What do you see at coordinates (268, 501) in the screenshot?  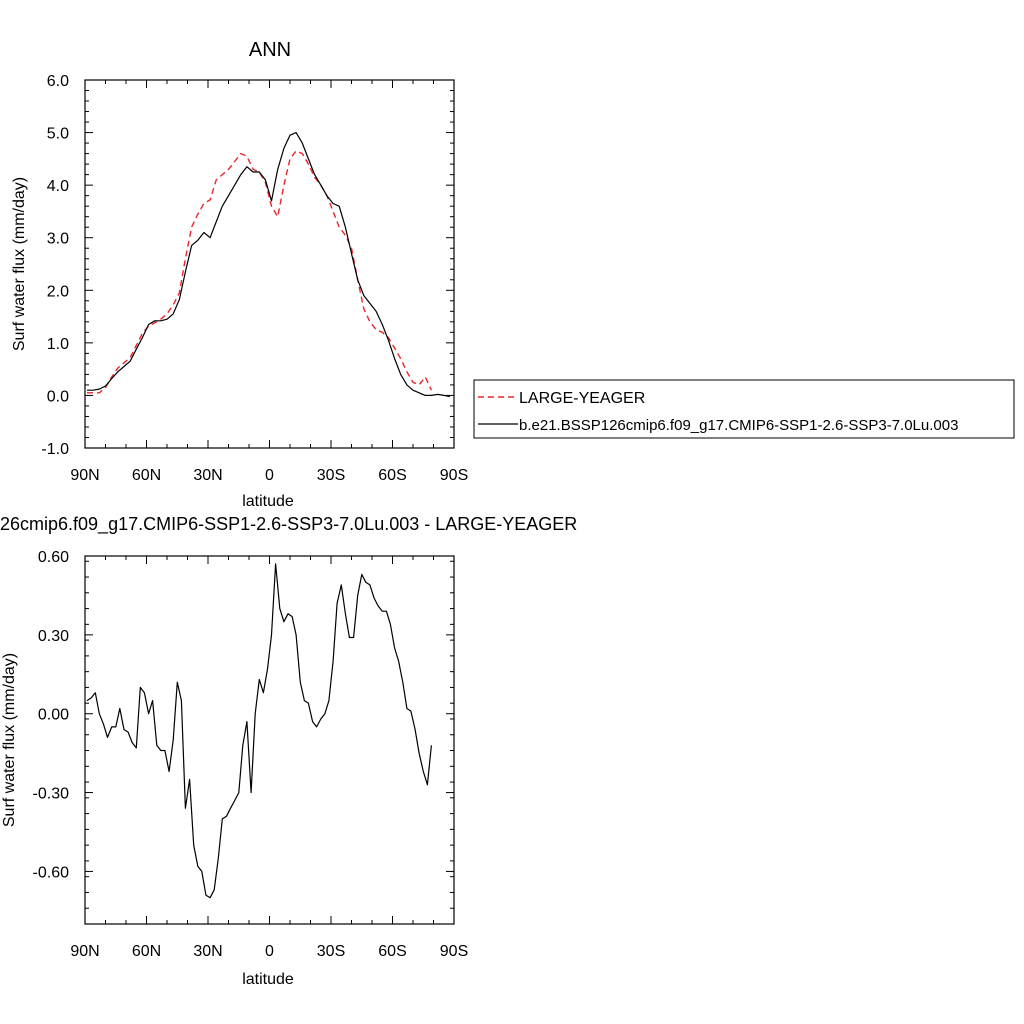 I see `top-panel-xlabel: latitude` at bounding box center [268, 501].